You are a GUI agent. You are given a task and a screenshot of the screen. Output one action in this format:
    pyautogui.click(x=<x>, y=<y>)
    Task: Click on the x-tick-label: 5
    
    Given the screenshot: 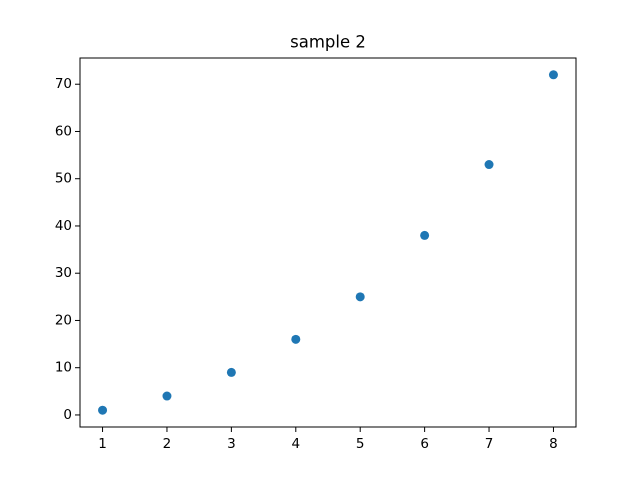 What is the action you would take?
    pyautogui.click(x=360, y=444)
    